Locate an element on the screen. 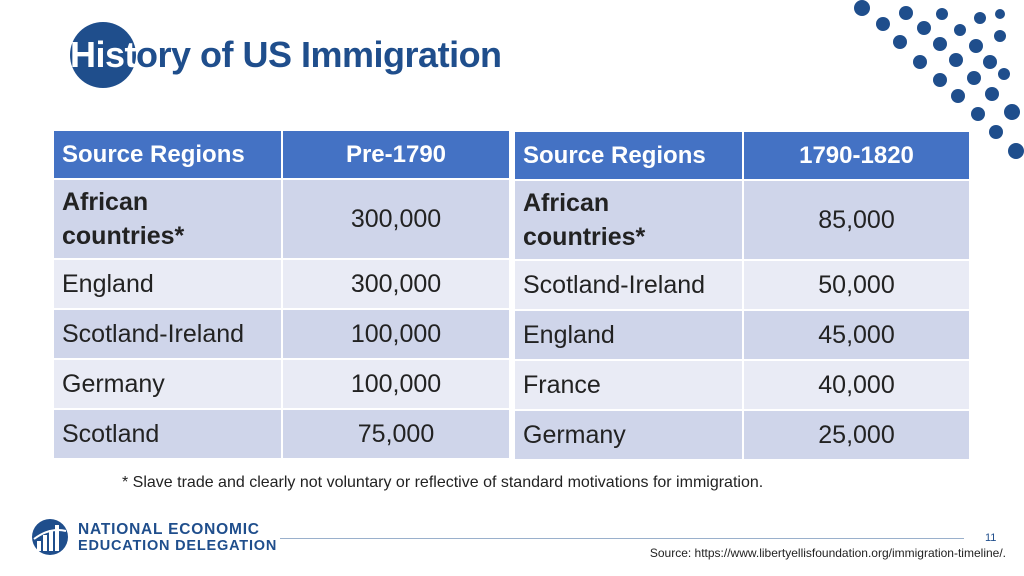 This screenshot has height=576, width=1024. table-row: African countries* 85,000 is located at coordinates (742, 220).